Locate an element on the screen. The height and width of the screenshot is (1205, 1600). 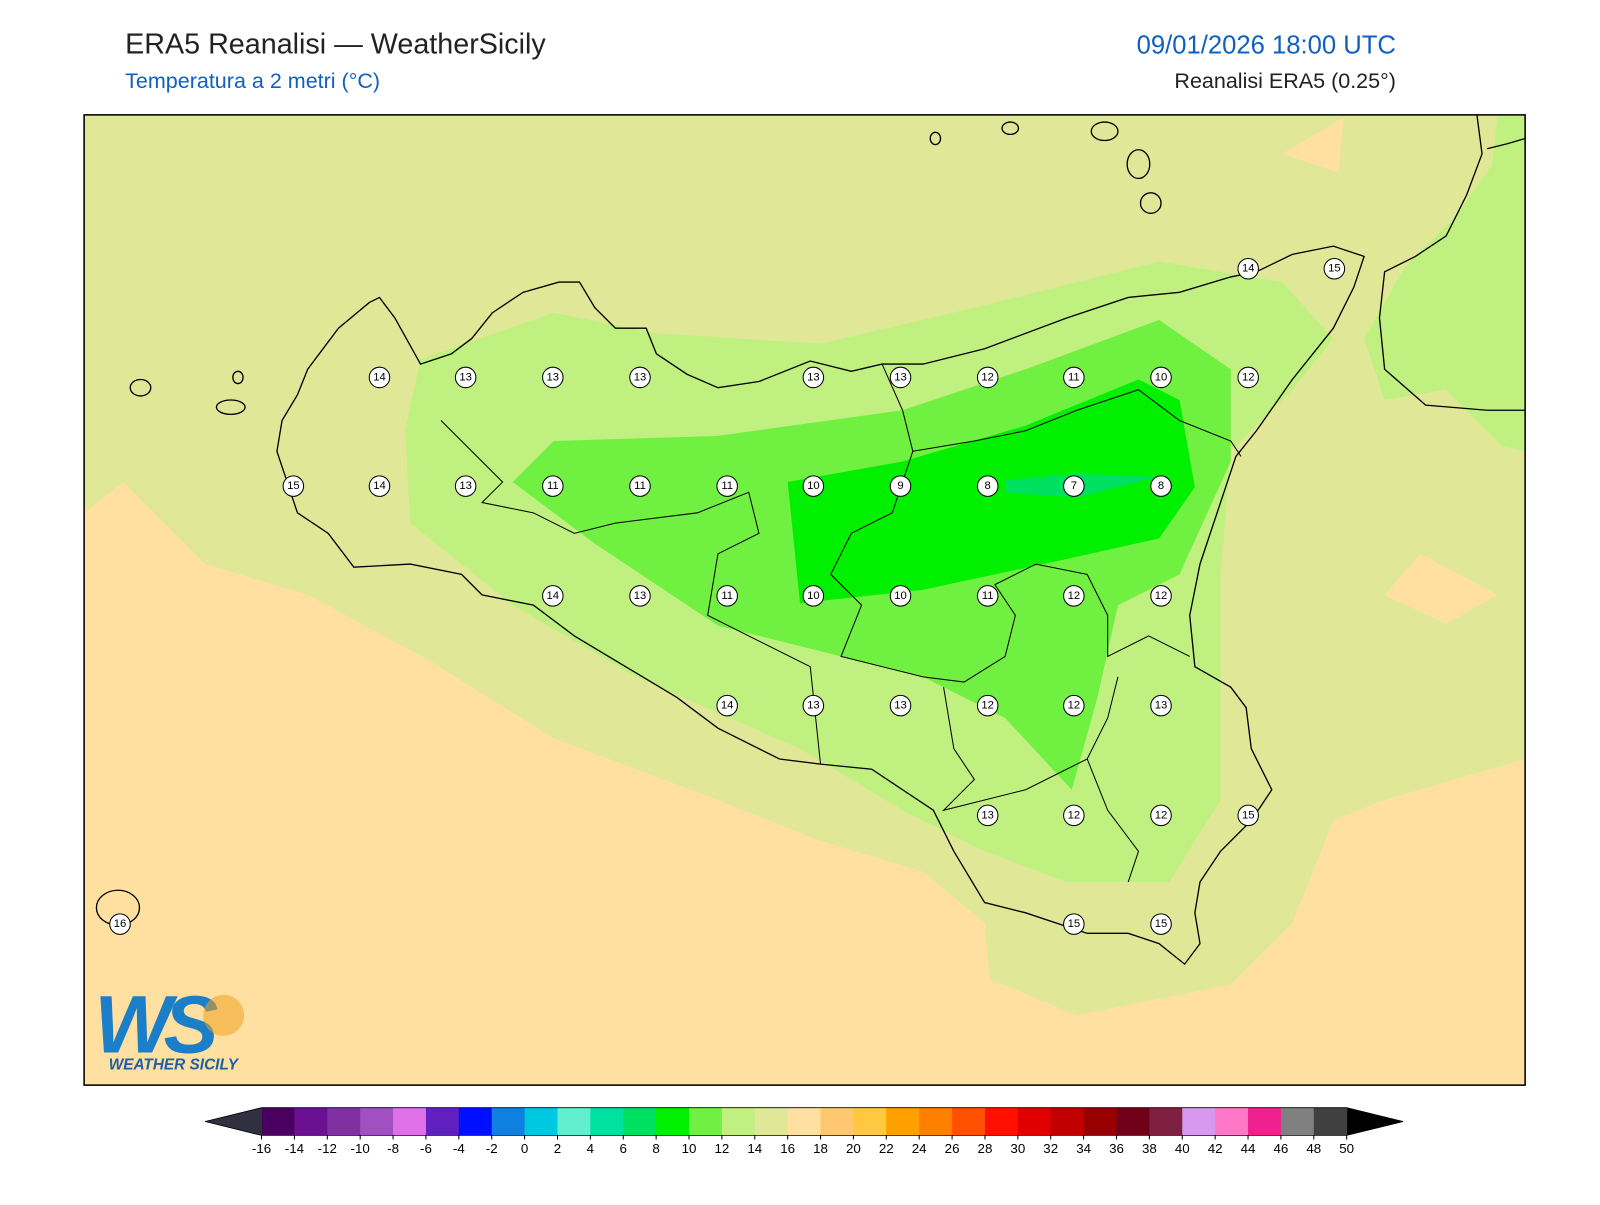
colorbar-tick-label: 18 is located at coordinates (820, 1148).